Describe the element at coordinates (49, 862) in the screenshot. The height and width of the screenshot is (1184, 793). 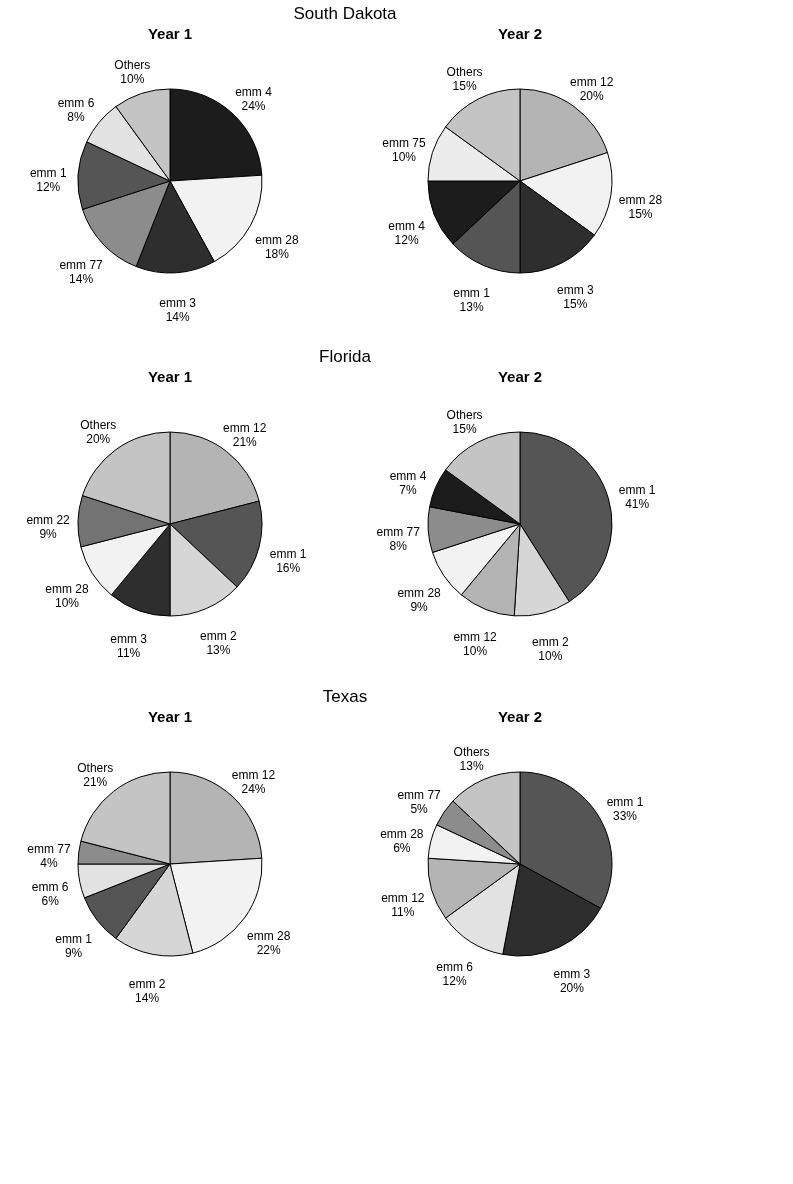
I see `data-label: 4%` at that location.